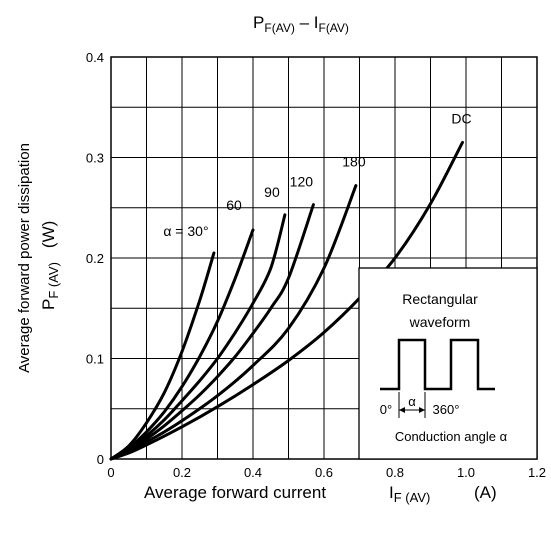  What do you see at coordinates (440, 322) in the screenshot?
I see `inset-title-line2: waveform` at bounding box center [440, 322].